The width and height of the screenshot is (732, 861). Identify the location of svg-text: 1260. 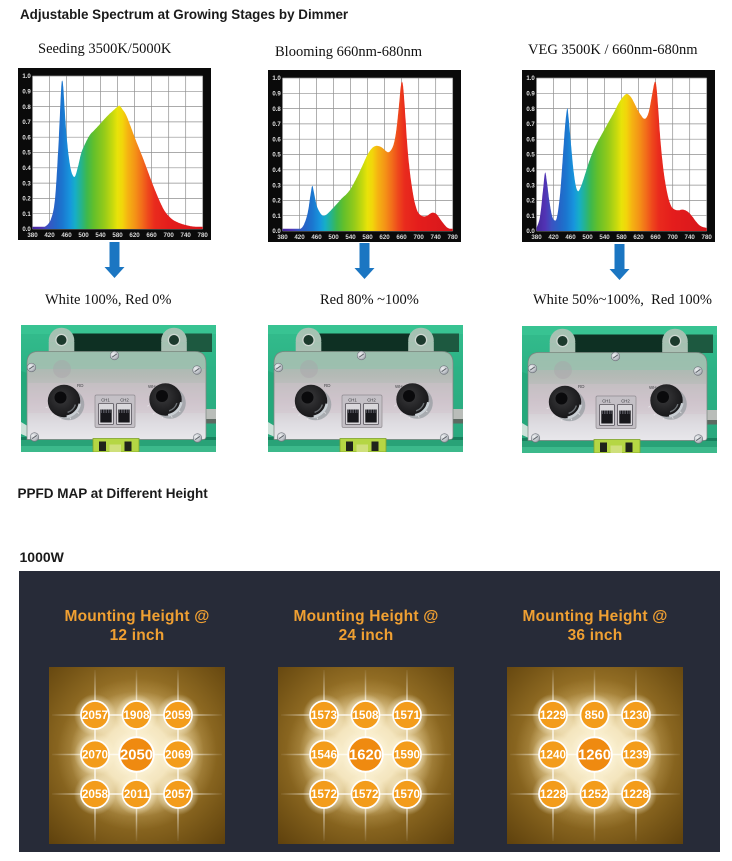
(594, 756).